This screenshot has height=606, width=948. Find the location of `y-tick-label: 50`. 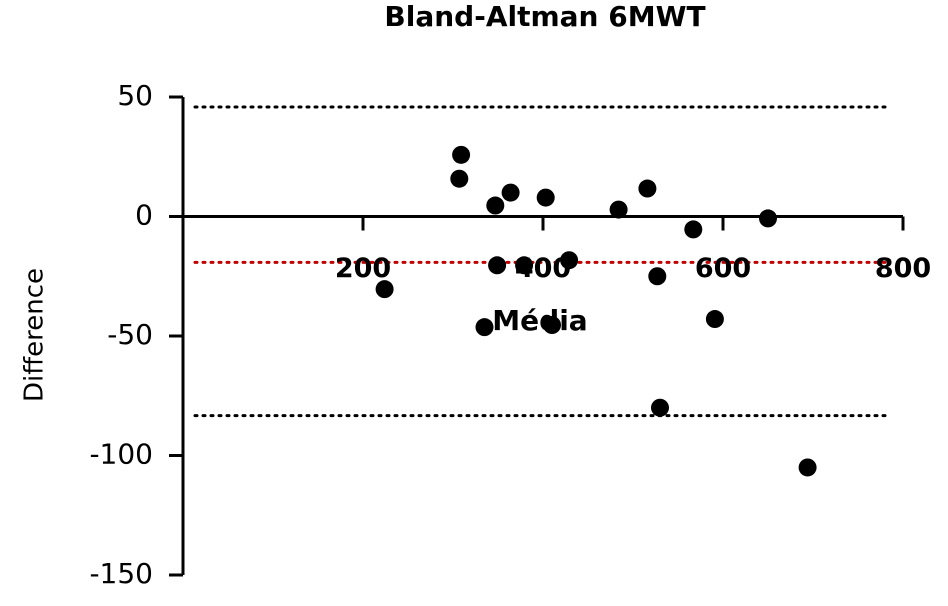

y-tick-label: 50 is located at coordinates (135, 95).